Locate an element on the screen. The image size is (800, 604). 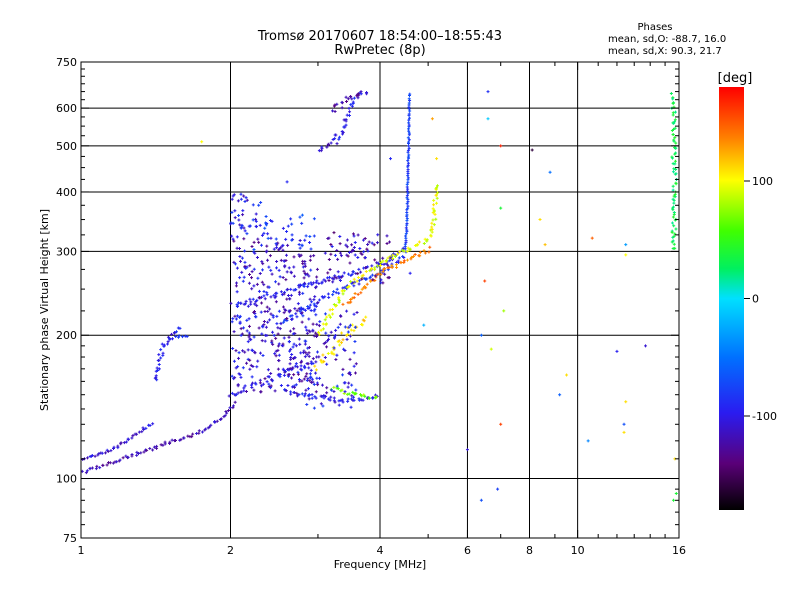
x-axis-label: Frequency [MHz] is located at coordinates (380, 564).